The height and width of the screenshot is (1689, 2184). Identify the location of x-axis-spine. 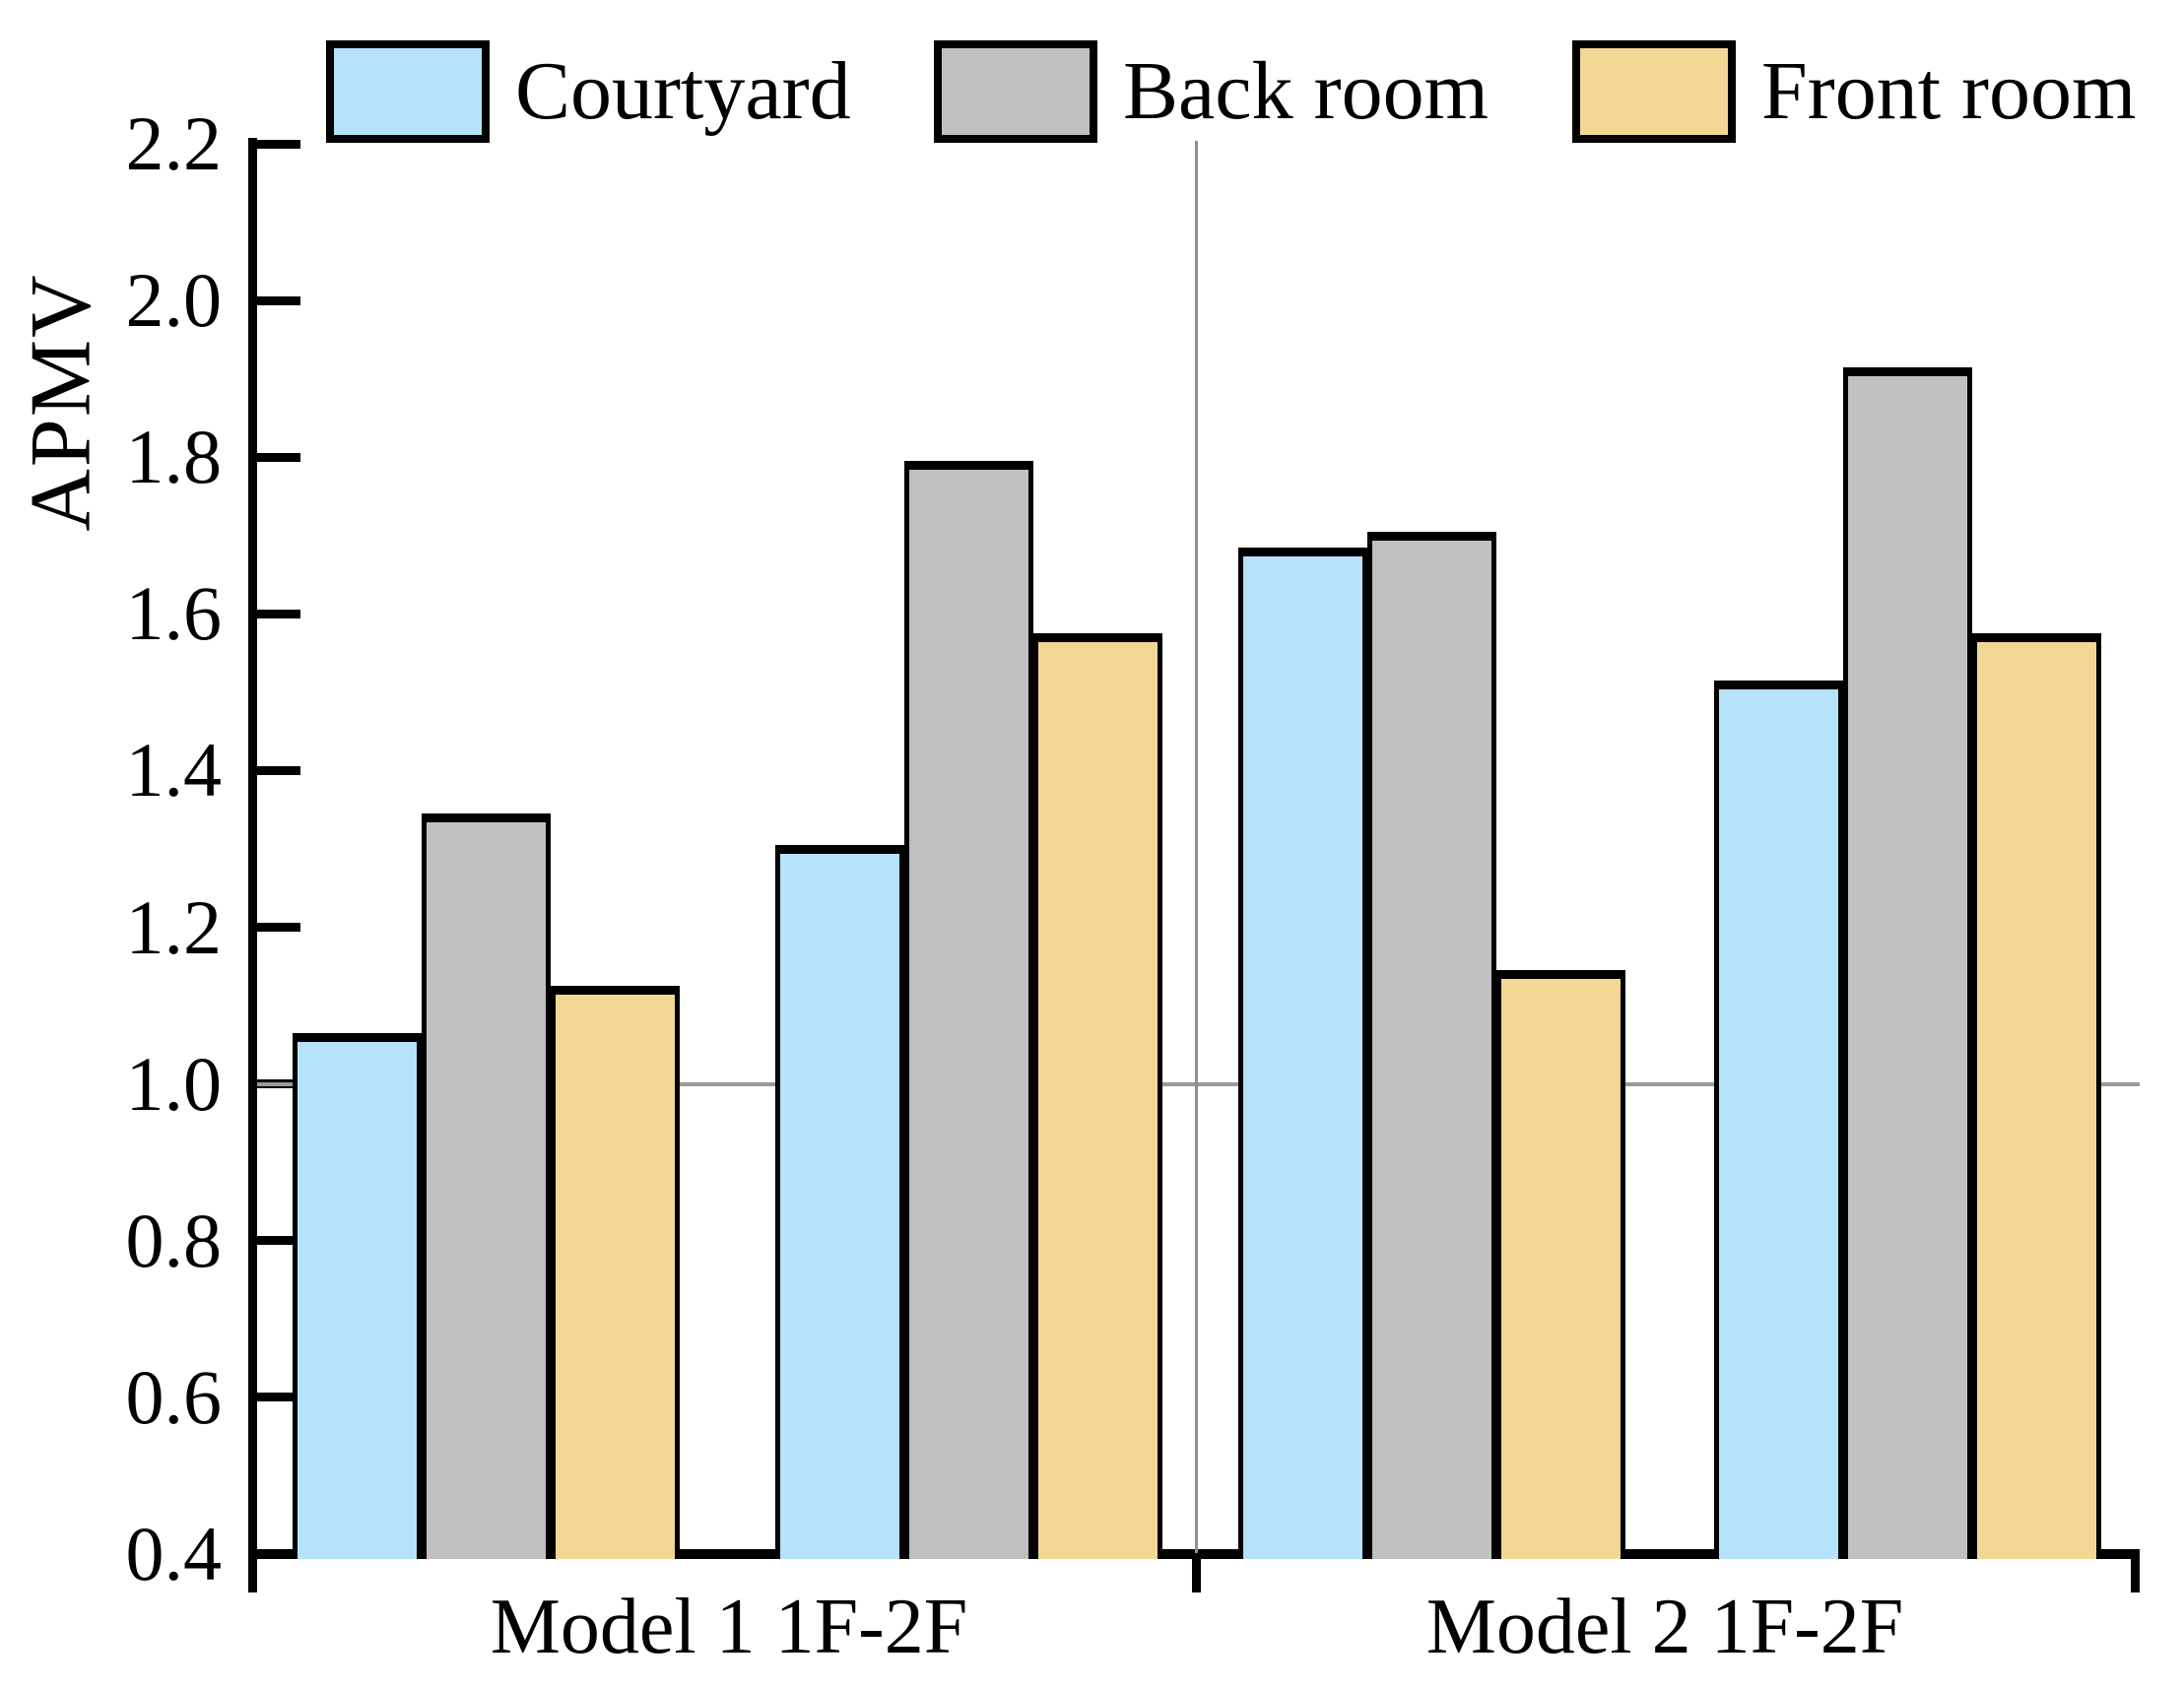
(1194, 1554).